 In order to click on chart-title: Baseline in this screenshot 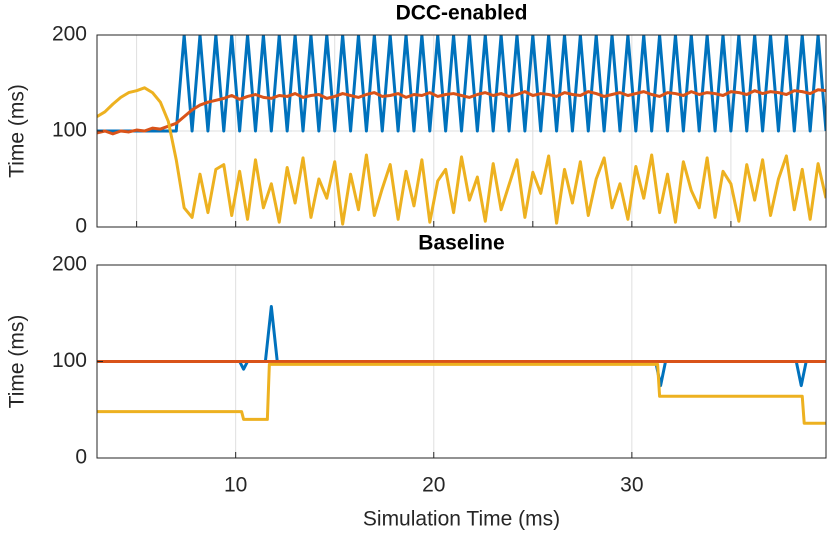, I will do `click(461, 243)`.